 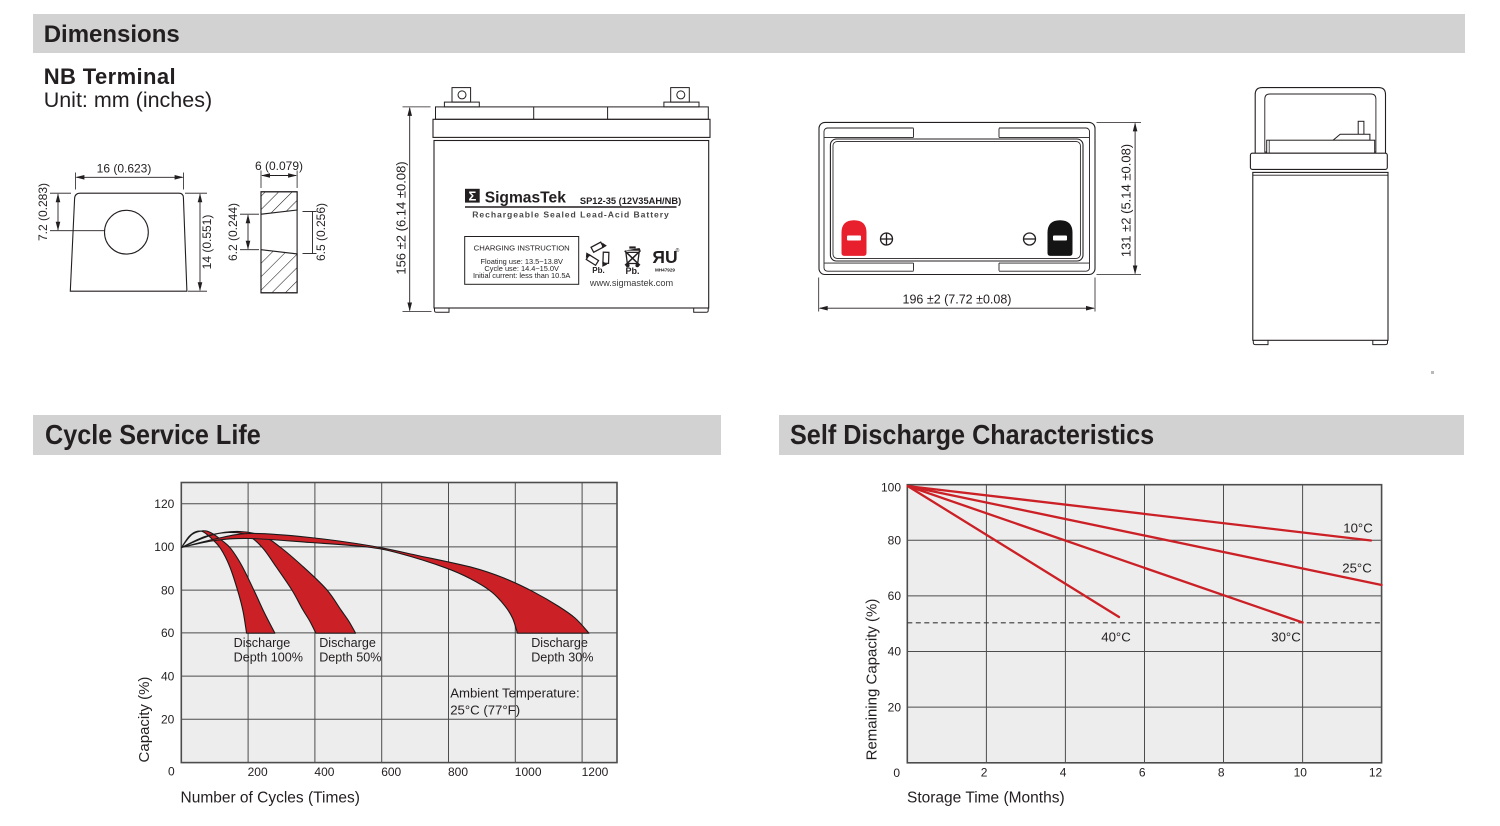 I want to click on svg-text: 2, so click(x=984, y=773).